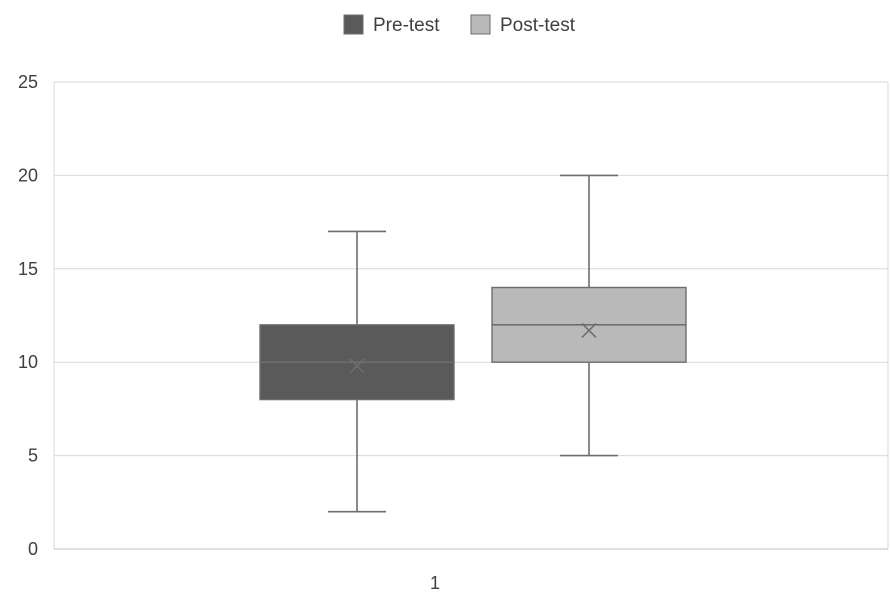 The width and height of the screenshot is (890, 592). I want to click on box-pre-test, so click(357, 371).